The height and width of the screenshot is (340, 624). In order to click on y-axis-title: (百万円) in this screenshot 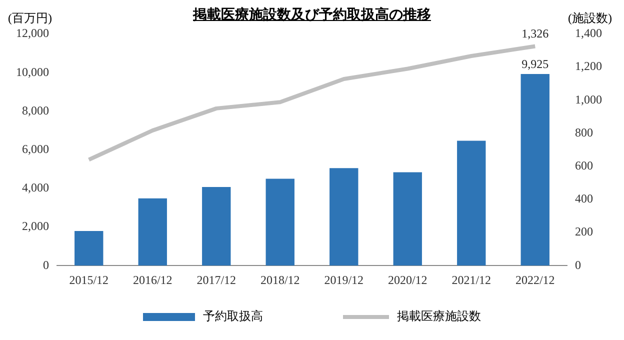, I will do `click(30, 18)`.